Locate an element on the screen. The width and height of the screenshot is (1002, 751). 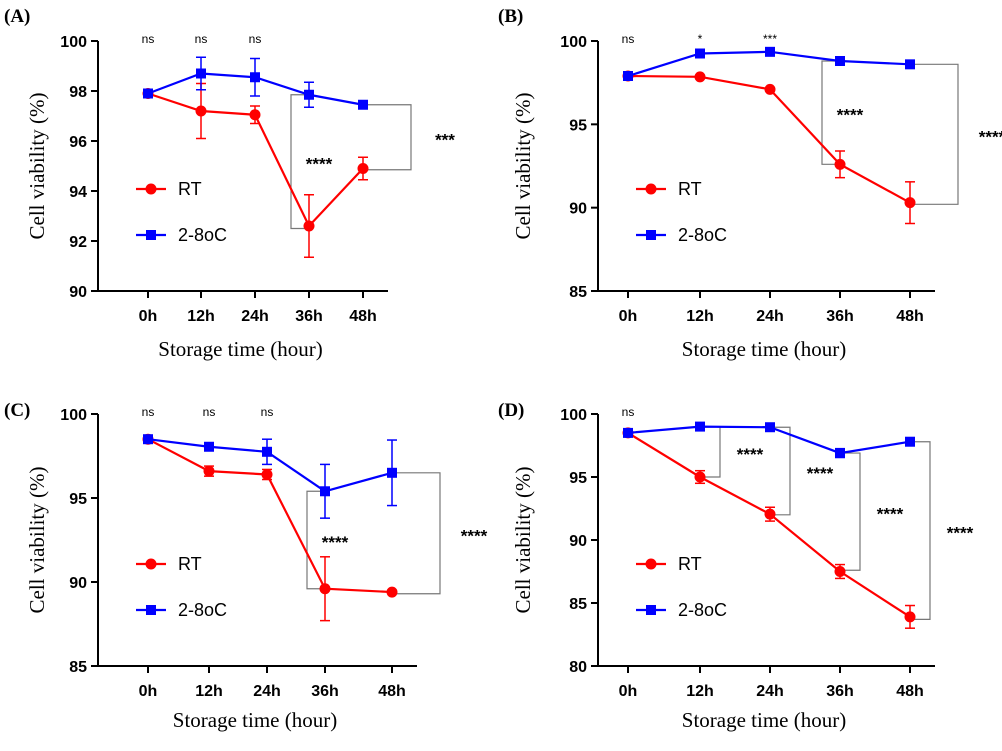
x-tick-label: 24h is located at coordinates (267, 691).